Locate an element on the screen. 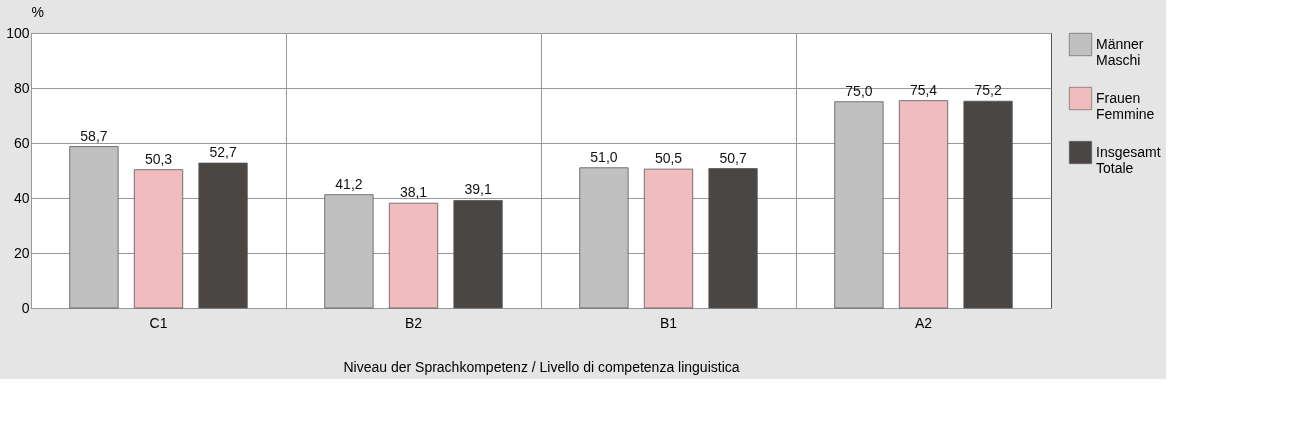 Image resolution: width=1316 pixels, height=423 pixels. x-tick-label: A2 is located at coordinates (923, 322).